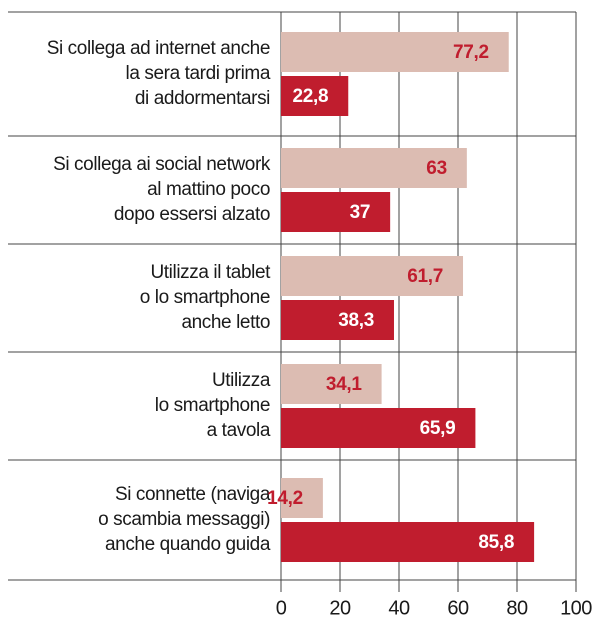 This screenshot has height=623, width=598. Describe the element at coordinates (471, 52) in the screenshot. I see `value-label: 77,2` at that location.